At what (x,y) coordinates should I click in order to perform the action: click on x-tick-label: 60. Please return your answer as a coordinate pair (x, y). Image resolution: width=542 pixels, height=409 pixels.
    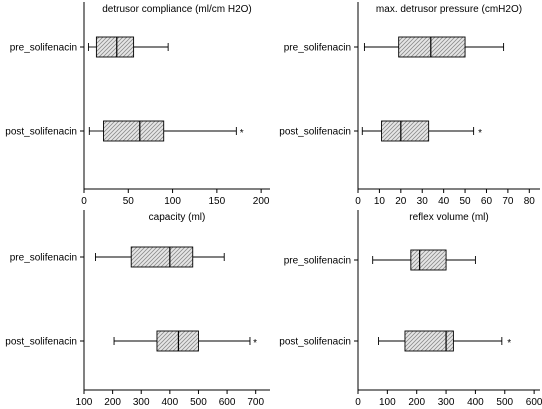
    Looking at the image, I should click on (487, 201).